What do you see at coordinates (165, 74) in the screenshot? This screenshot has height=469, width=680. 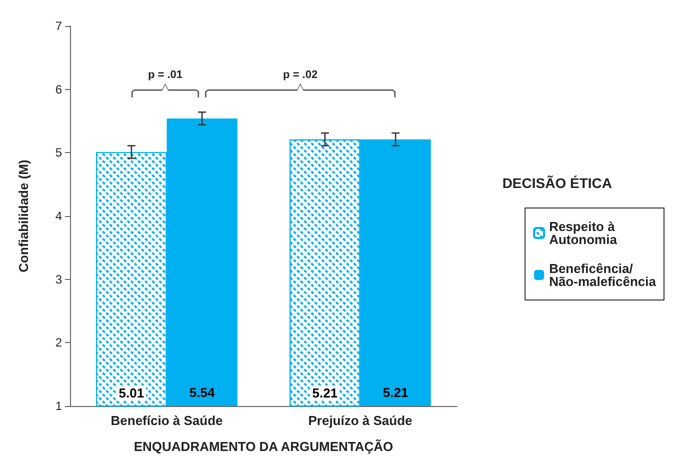 I see `annotation: p = .01` at bounding box center [165, 74].